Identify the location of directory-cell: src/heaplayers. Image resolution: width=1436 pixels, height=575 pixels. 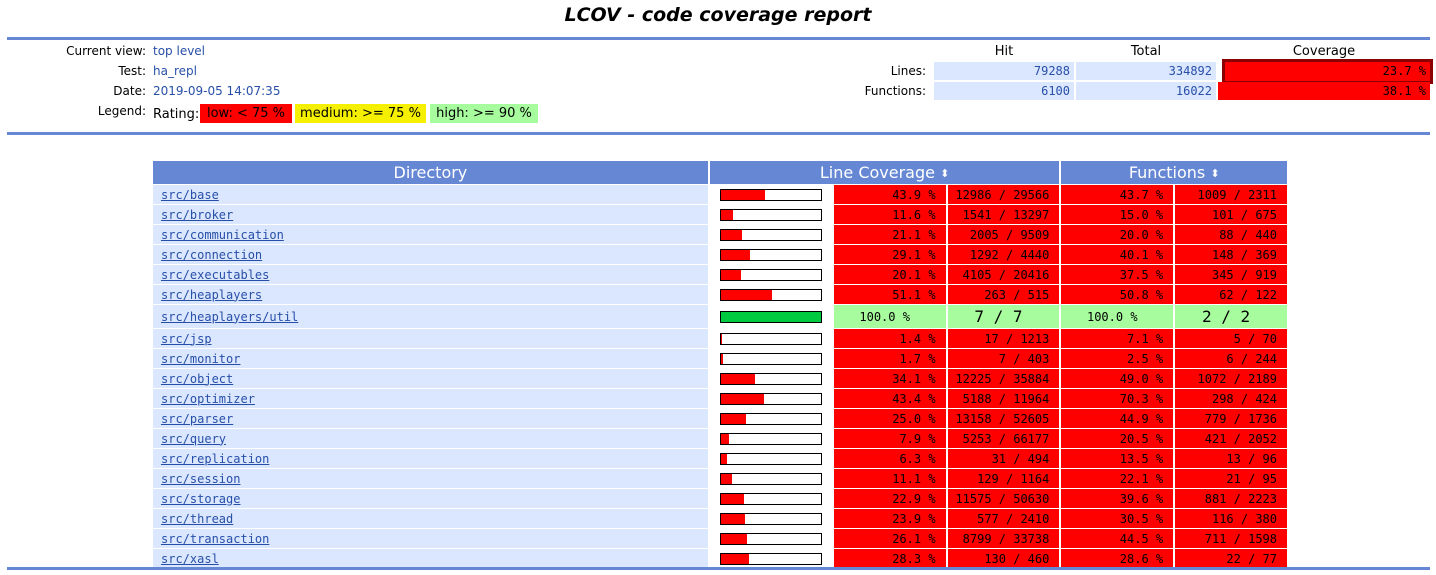
(430, 294).